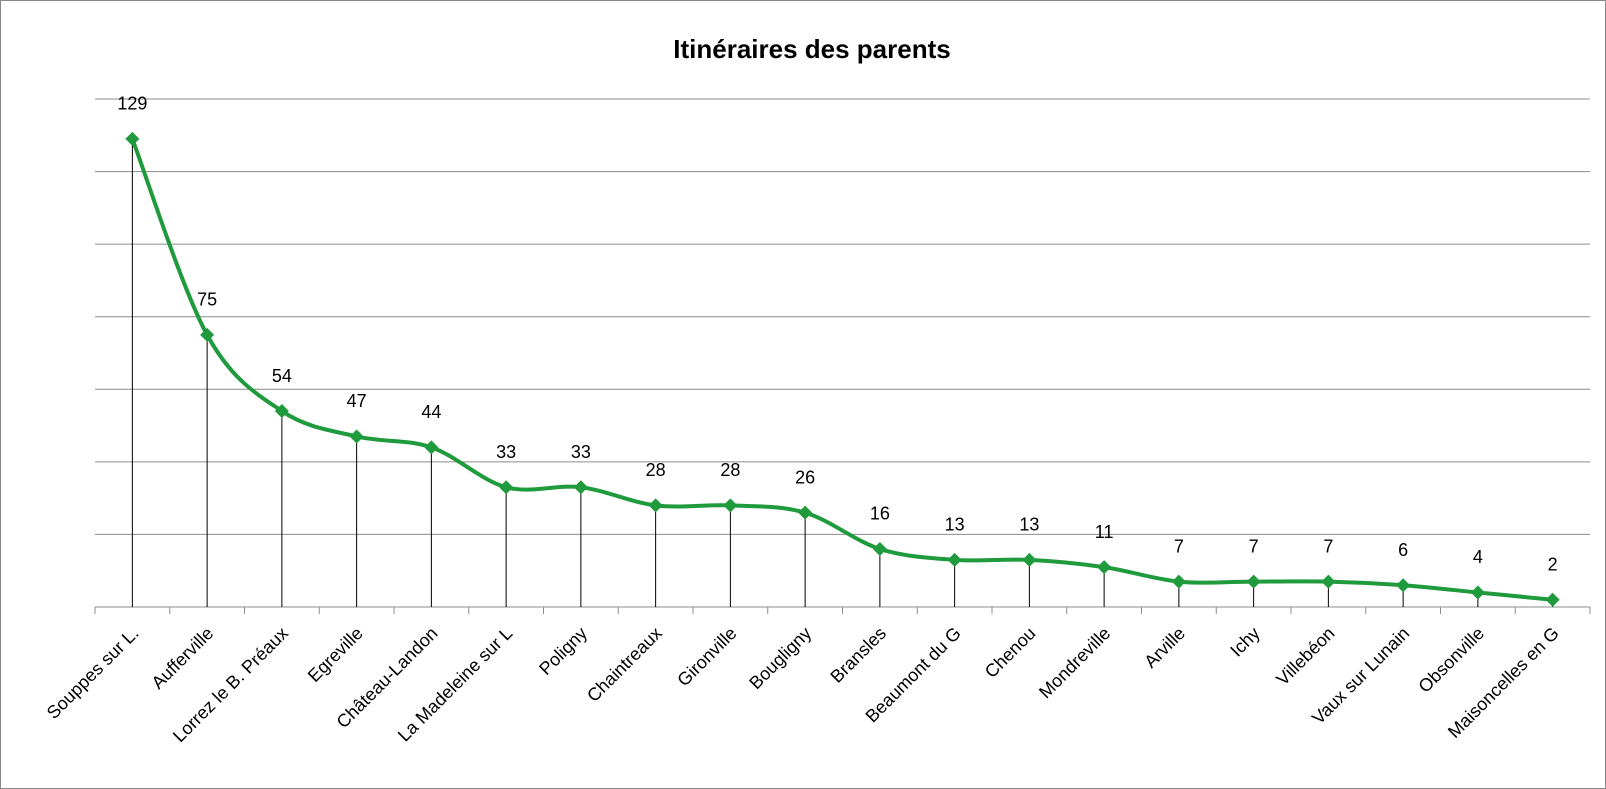 Image resolution: width=1606 pixels, height=789 pixels. What do you see at coordinates (132, 104) in the screenshot?
I see `data-label: 129` at bounding box center [132, 104].